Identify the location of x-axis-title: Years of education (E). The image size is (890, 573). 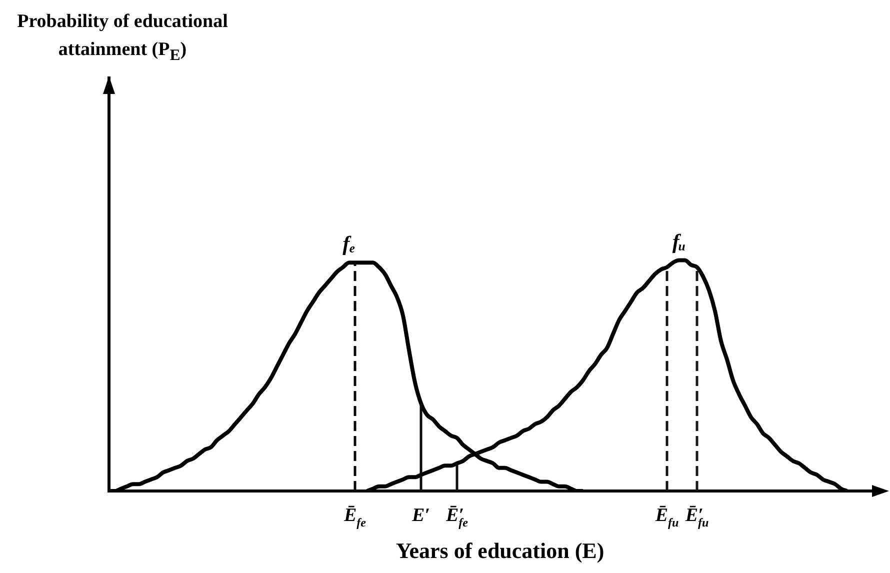
(500, 551).